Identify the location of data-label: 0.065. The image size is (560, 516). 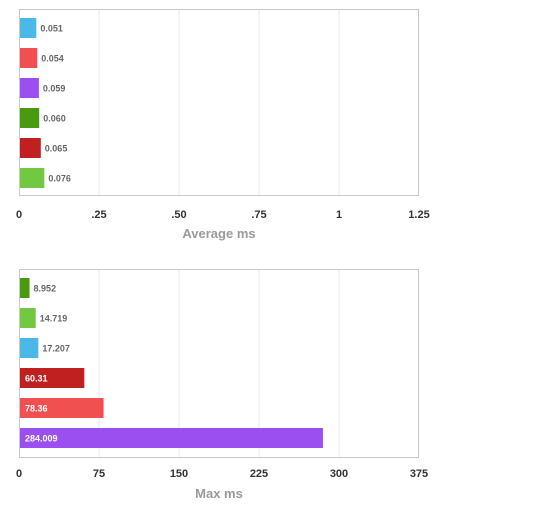
(56, 149).